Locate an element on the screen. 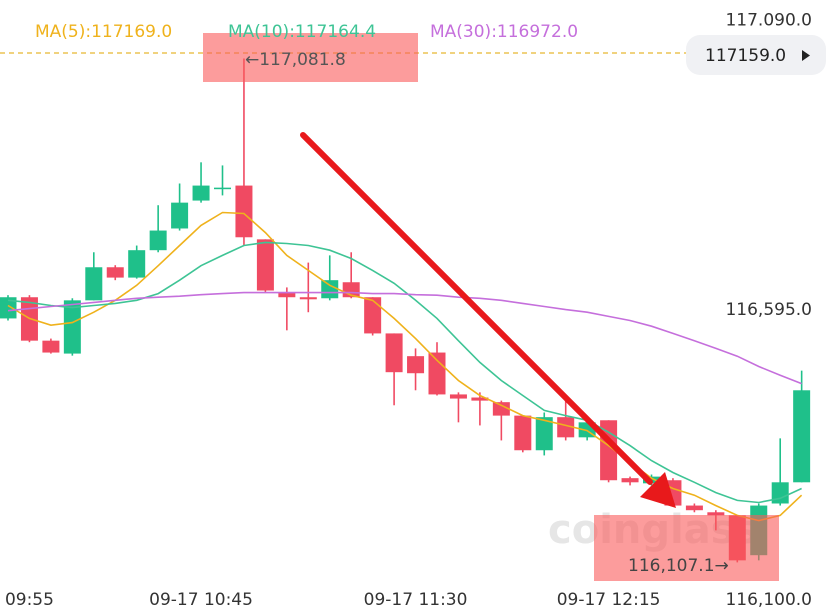  trend-arrowhead is located at coordinates (658, 490).